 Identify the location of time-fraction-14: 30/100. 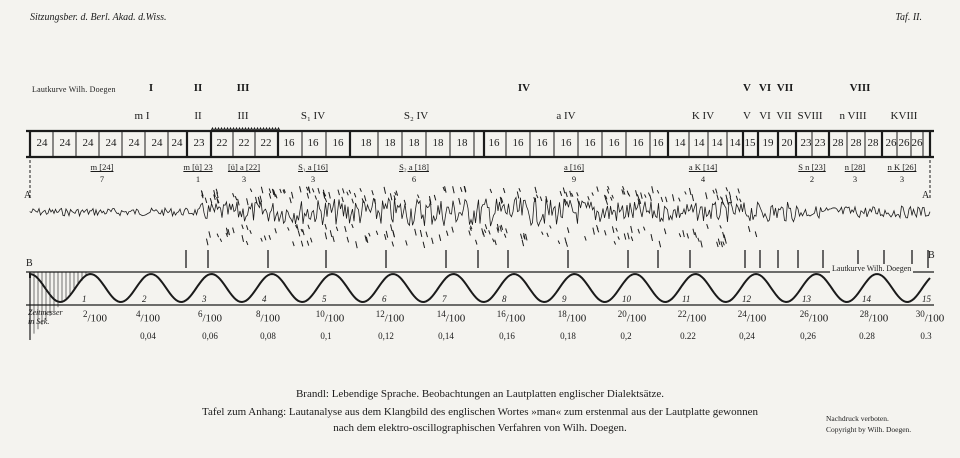
(930, 317).